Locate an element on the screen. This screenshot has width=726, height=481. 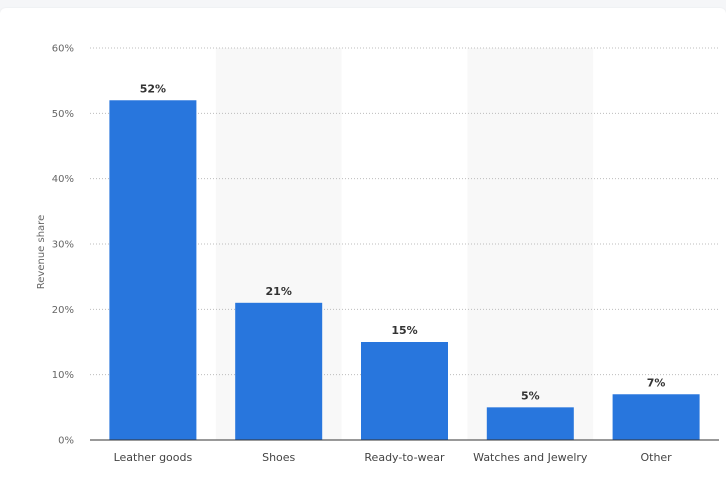
y-tick-label: 0% is located at coordinates (66, 441).